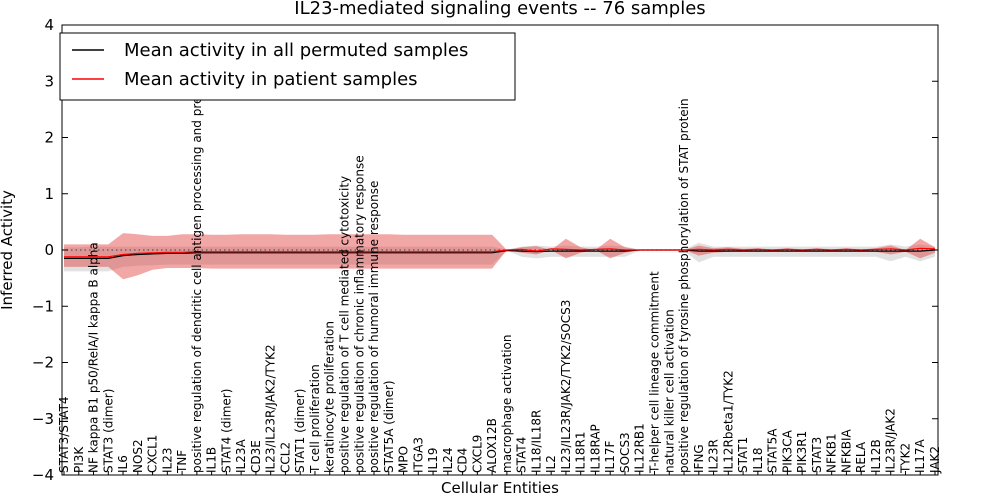 The image size is (1000, 500). I want to click on category-label: TYK2, so click(906, 458).